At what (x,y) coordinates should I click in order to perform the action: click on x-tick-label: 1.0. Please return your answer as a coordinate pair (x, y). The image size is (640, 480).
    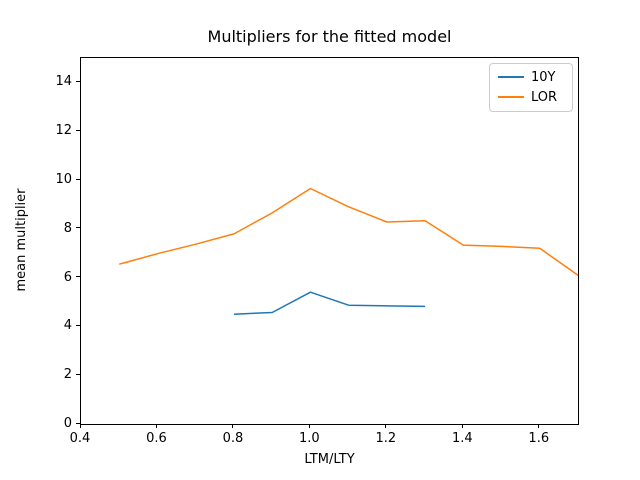
    Looking at the image, I should click on (309, 438).